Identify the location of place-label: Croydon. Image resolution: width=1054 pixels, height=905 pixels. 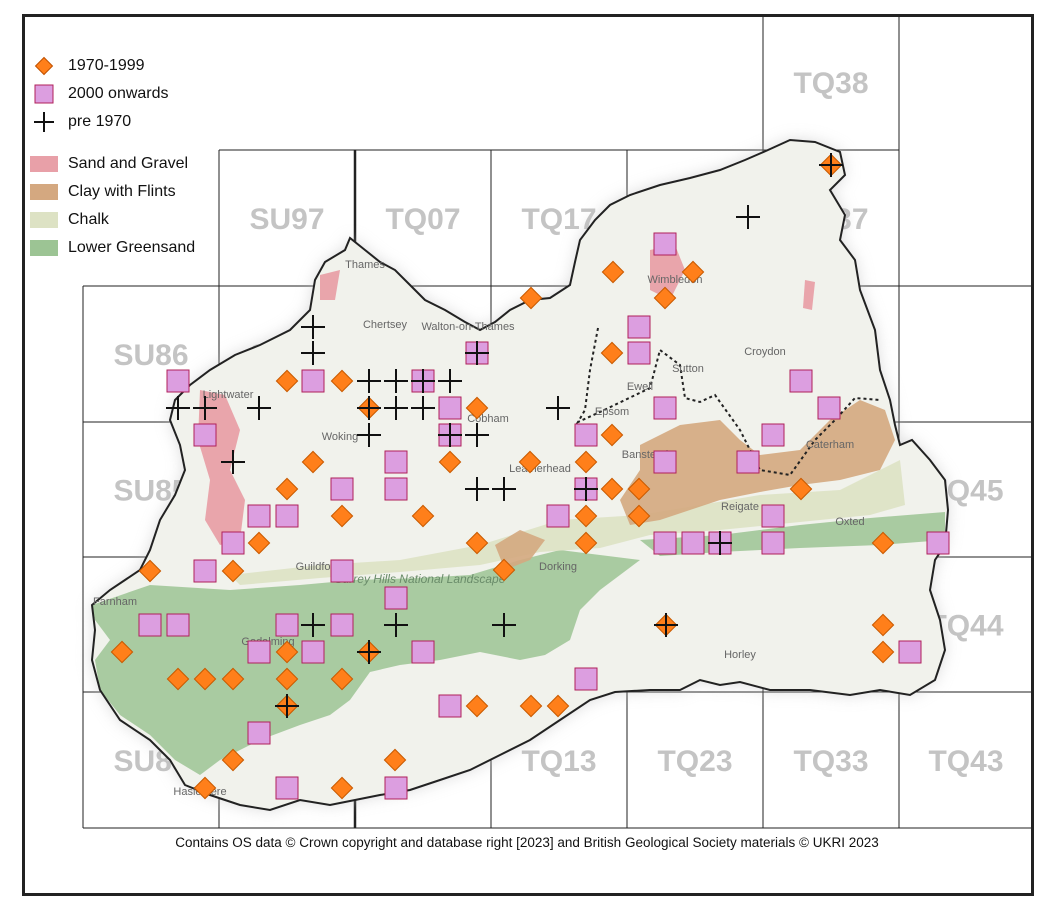
(765, 352).